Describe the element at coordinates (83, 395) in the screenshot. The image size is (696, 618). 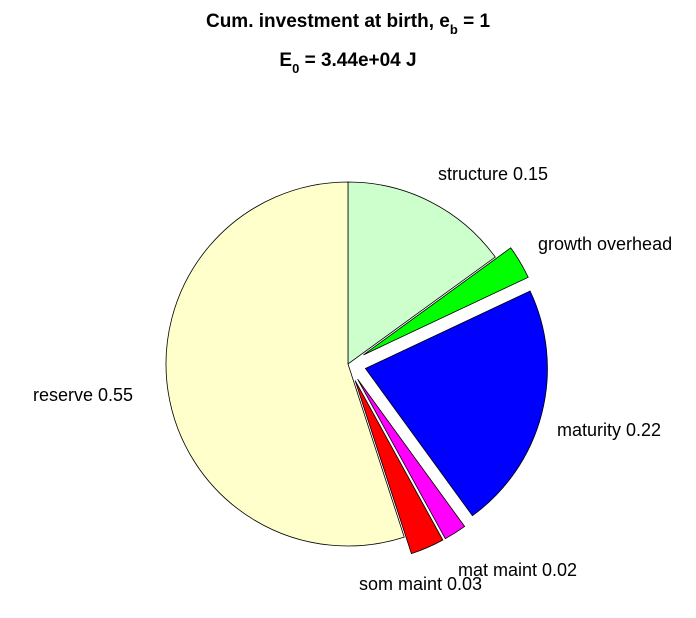
I see `pie-label-reserve: reserve 0.55` at that location.